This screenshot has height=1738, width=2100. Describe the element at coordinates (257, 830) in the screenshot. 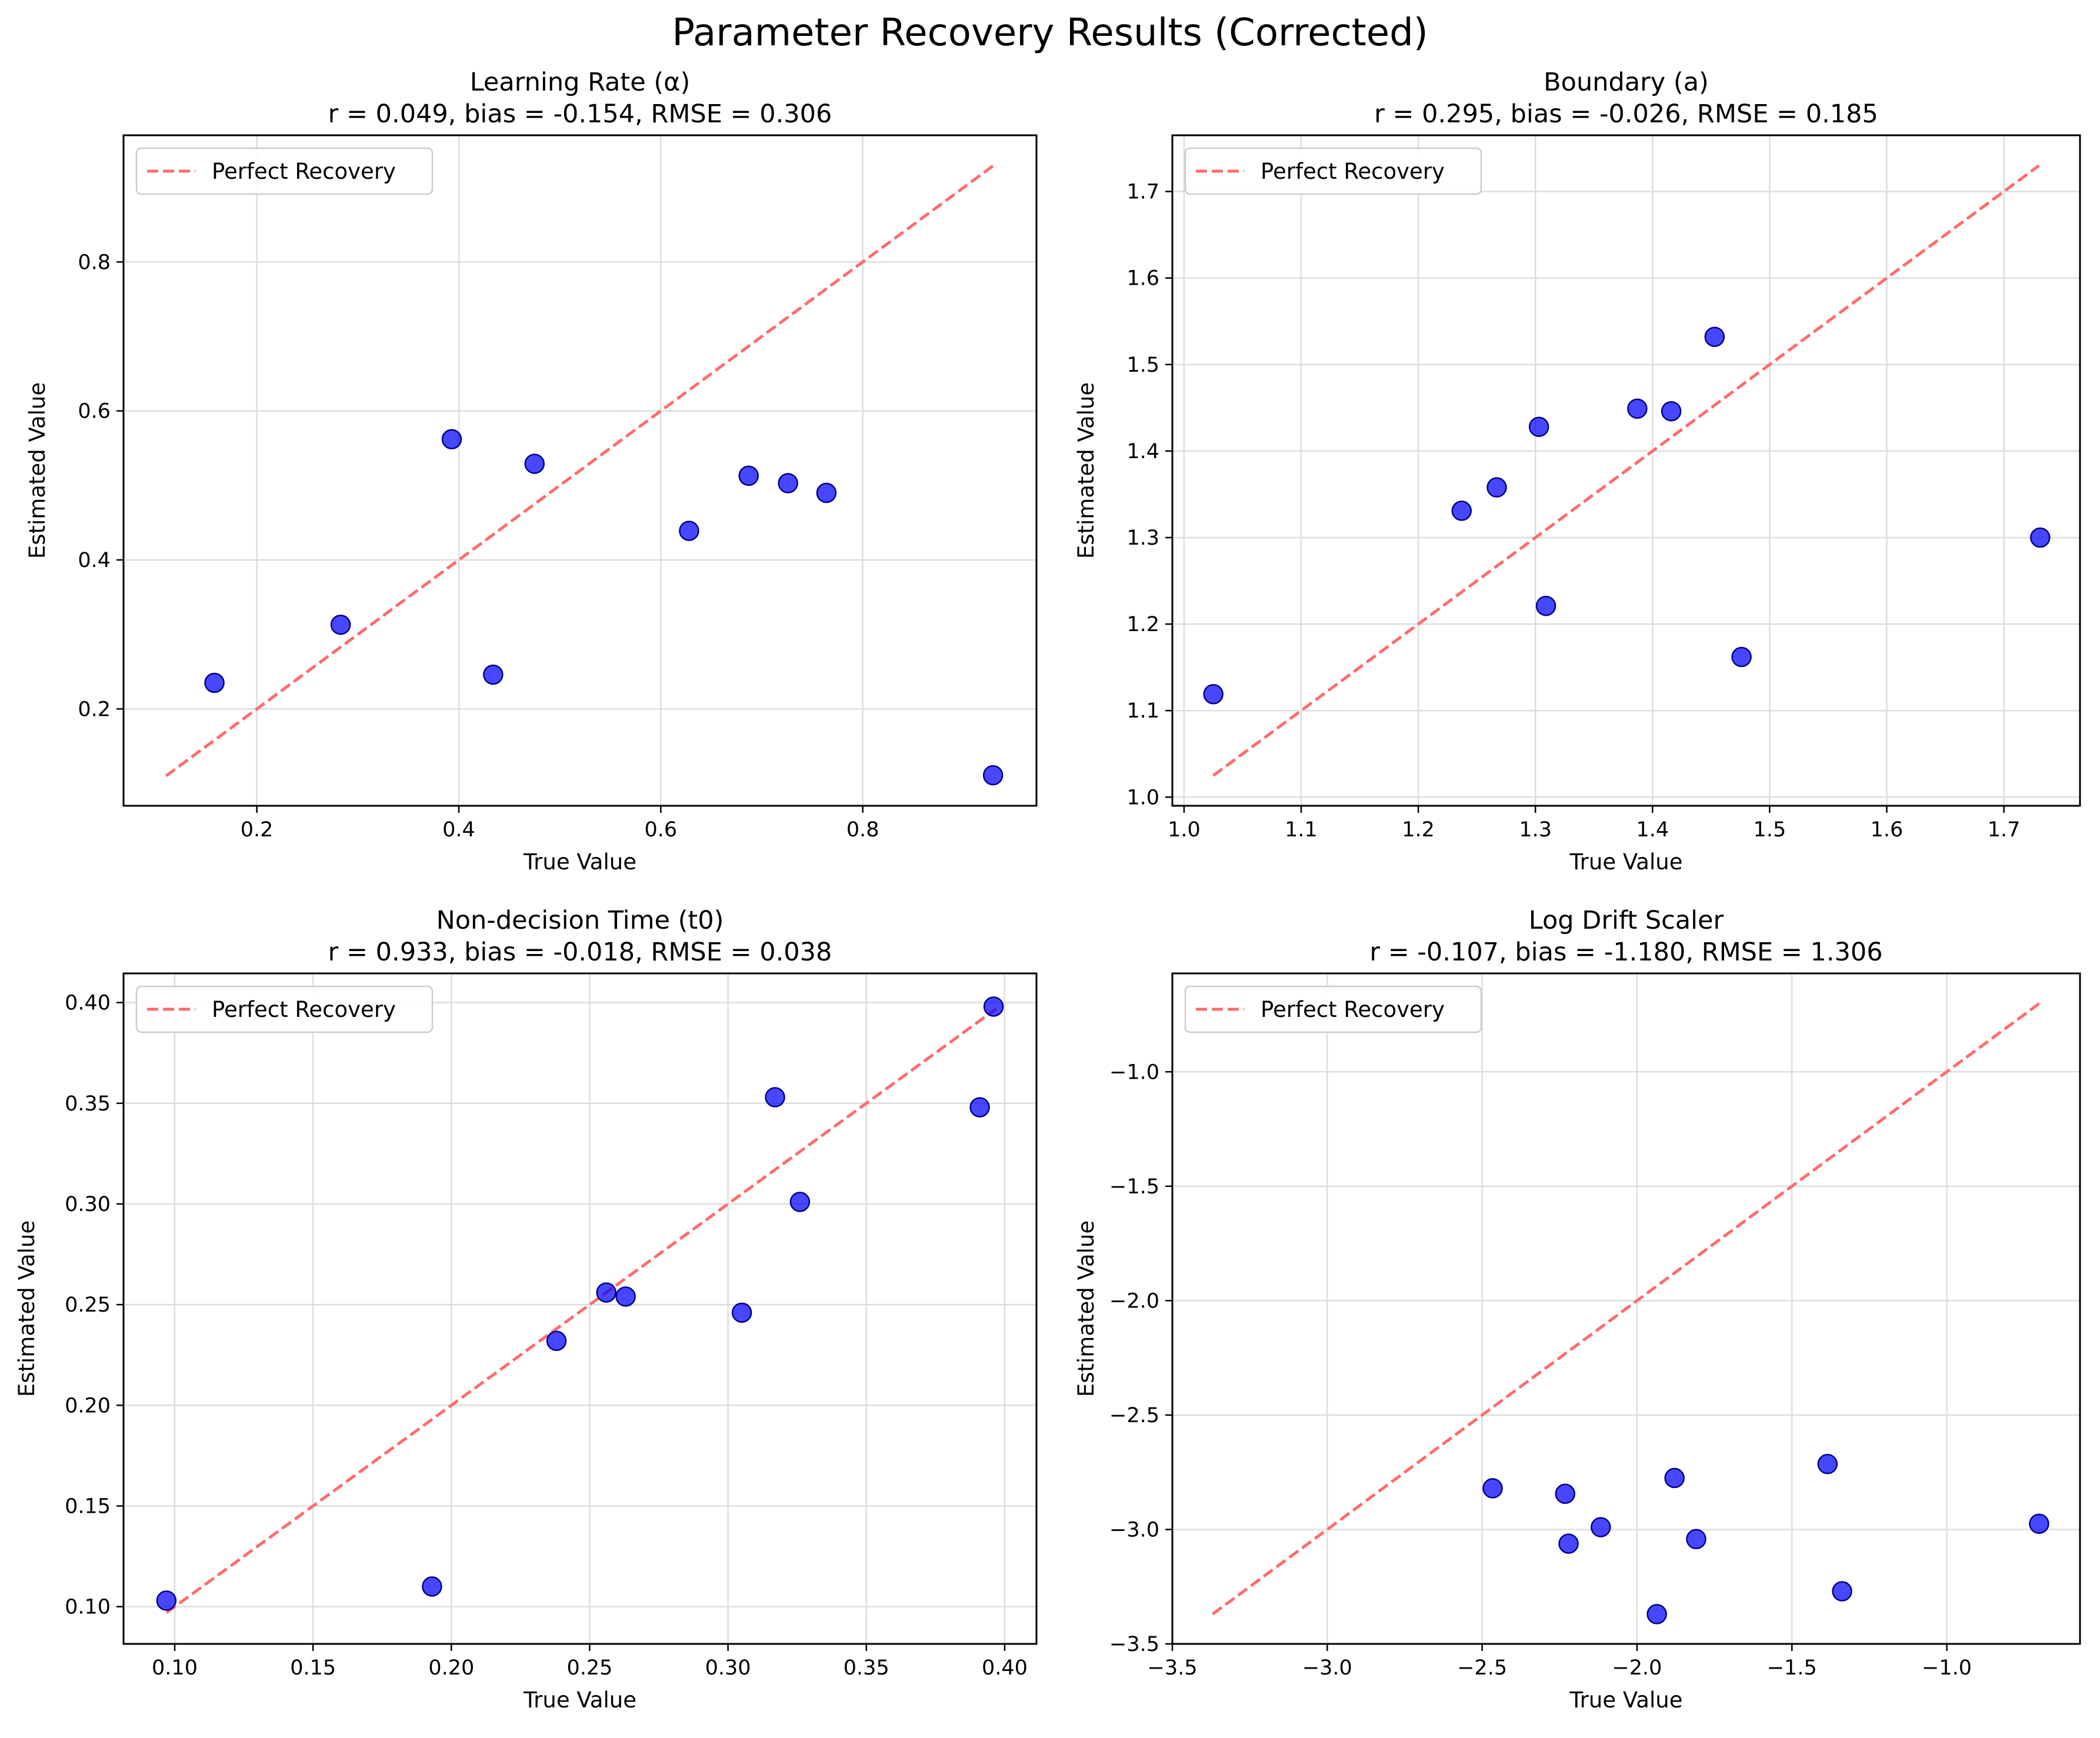

I see `x-tick-label: 0.2` at that location.